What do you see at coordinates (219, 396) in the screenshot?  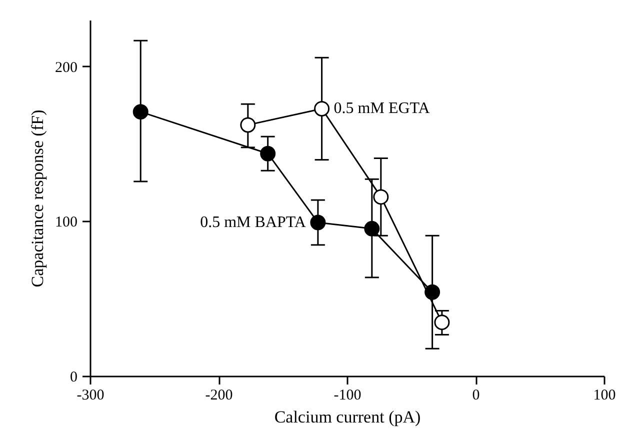 I see `x-tick-label: -200` at bounding box center [219, 396].